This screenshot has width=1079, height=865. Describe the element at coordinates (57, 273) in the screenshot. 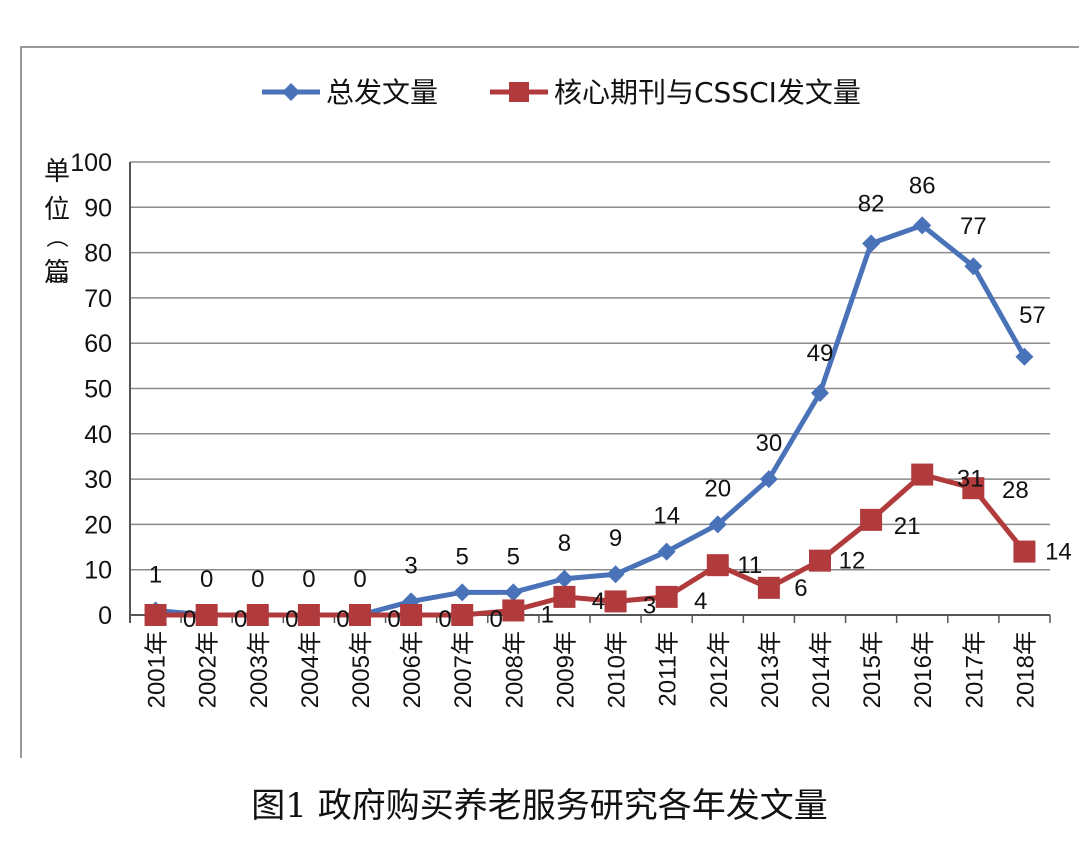

I see `y-axis-label-char: 篇` at that location.